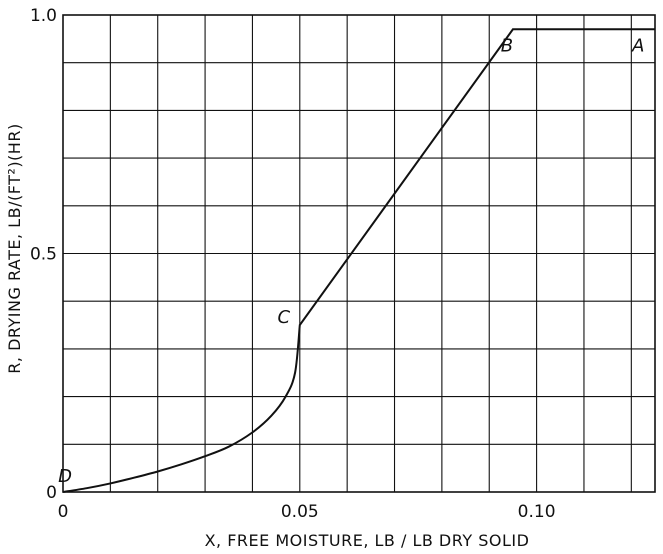 The width and height of the screenshot is (663, 554). I want to click on x-axis-label: X, FREE MOISTURE, LB / LB DRY SOLID, so click(367, 540).